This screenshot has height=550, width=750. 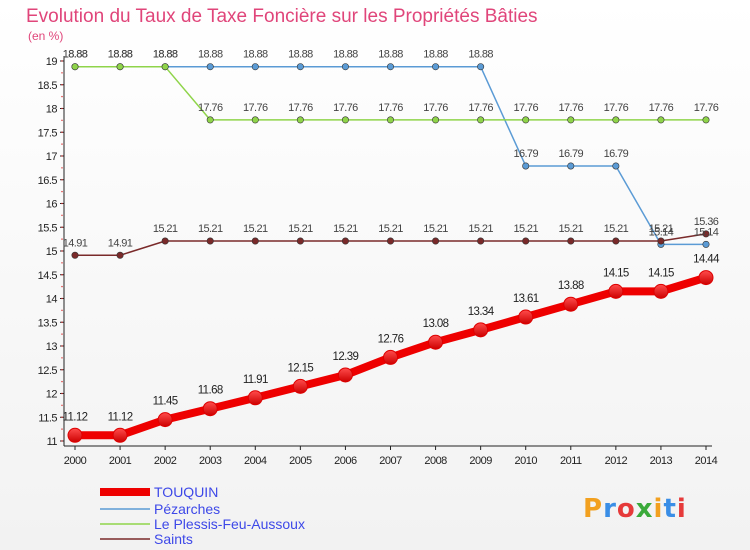 What do you see at coordinates (525, 461) in the screenshot?
I see `x-tick-label: 2010` at bounding box center [525, 461].